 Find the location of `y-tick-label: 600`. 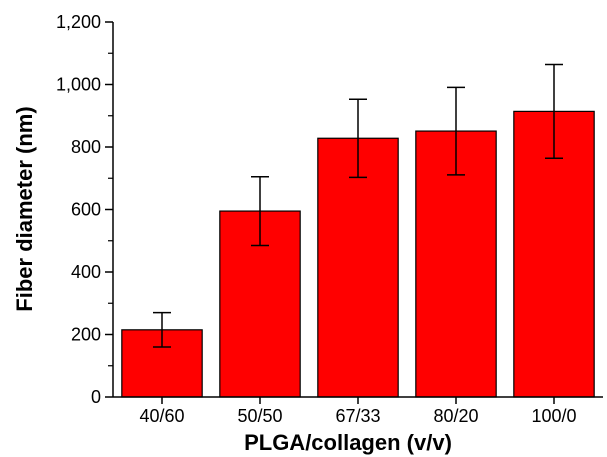

y-tick-label: 600 is located at coordinates (86, 210).